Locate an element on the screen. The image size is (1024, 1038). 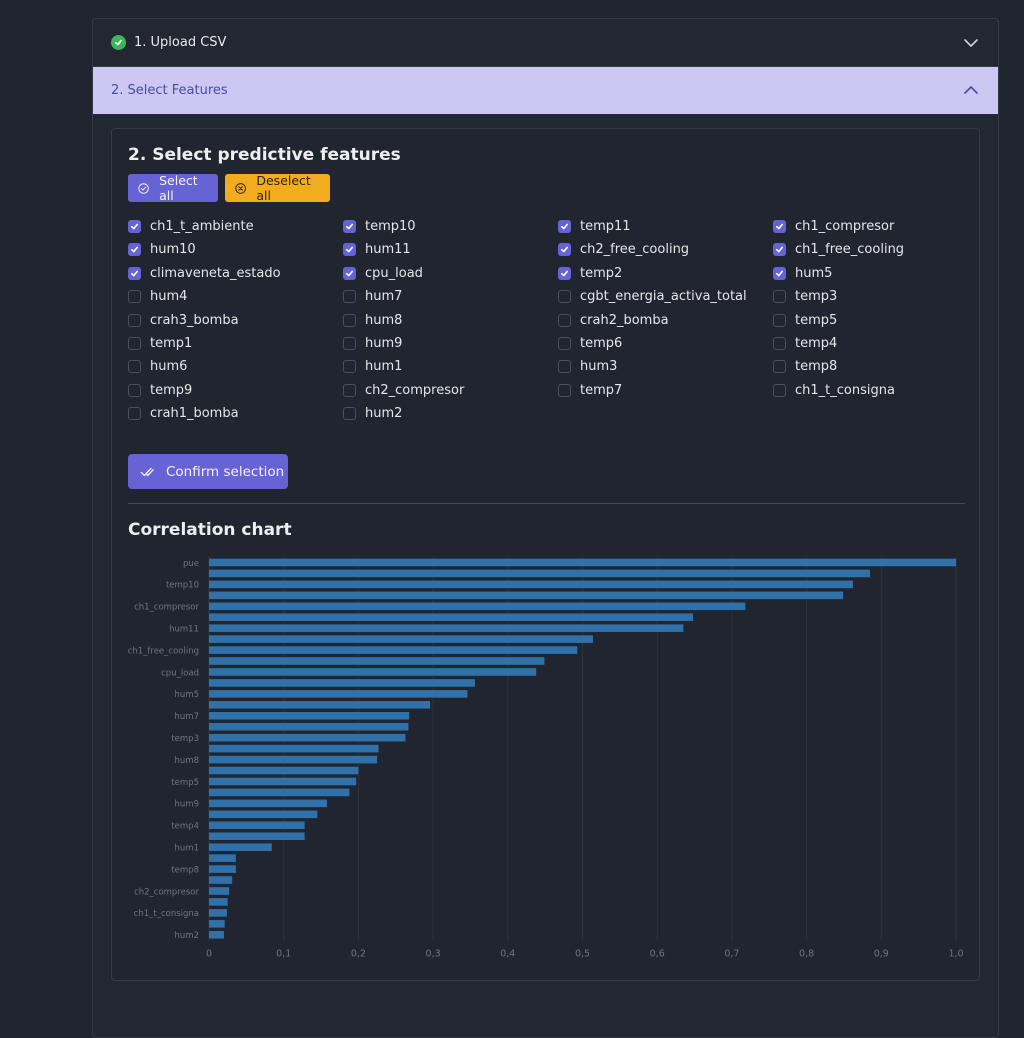
accordion-step-upload: 1. Upload CSV is located at coordinates (545, 43).